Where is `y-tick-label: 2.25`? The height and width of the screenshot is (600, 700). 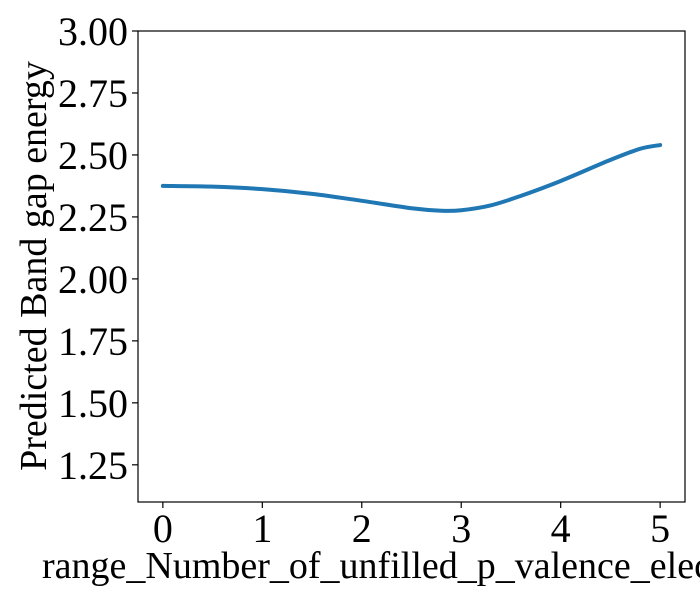 y-tick-label: 2.25 is located at coordinates (93, 217).